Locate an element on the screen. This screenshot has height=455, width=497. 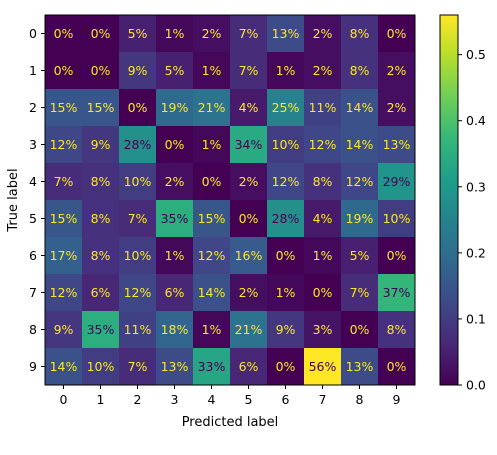
colorbar-tick-label-3: 0.3 is located at coordinates (476, 186).